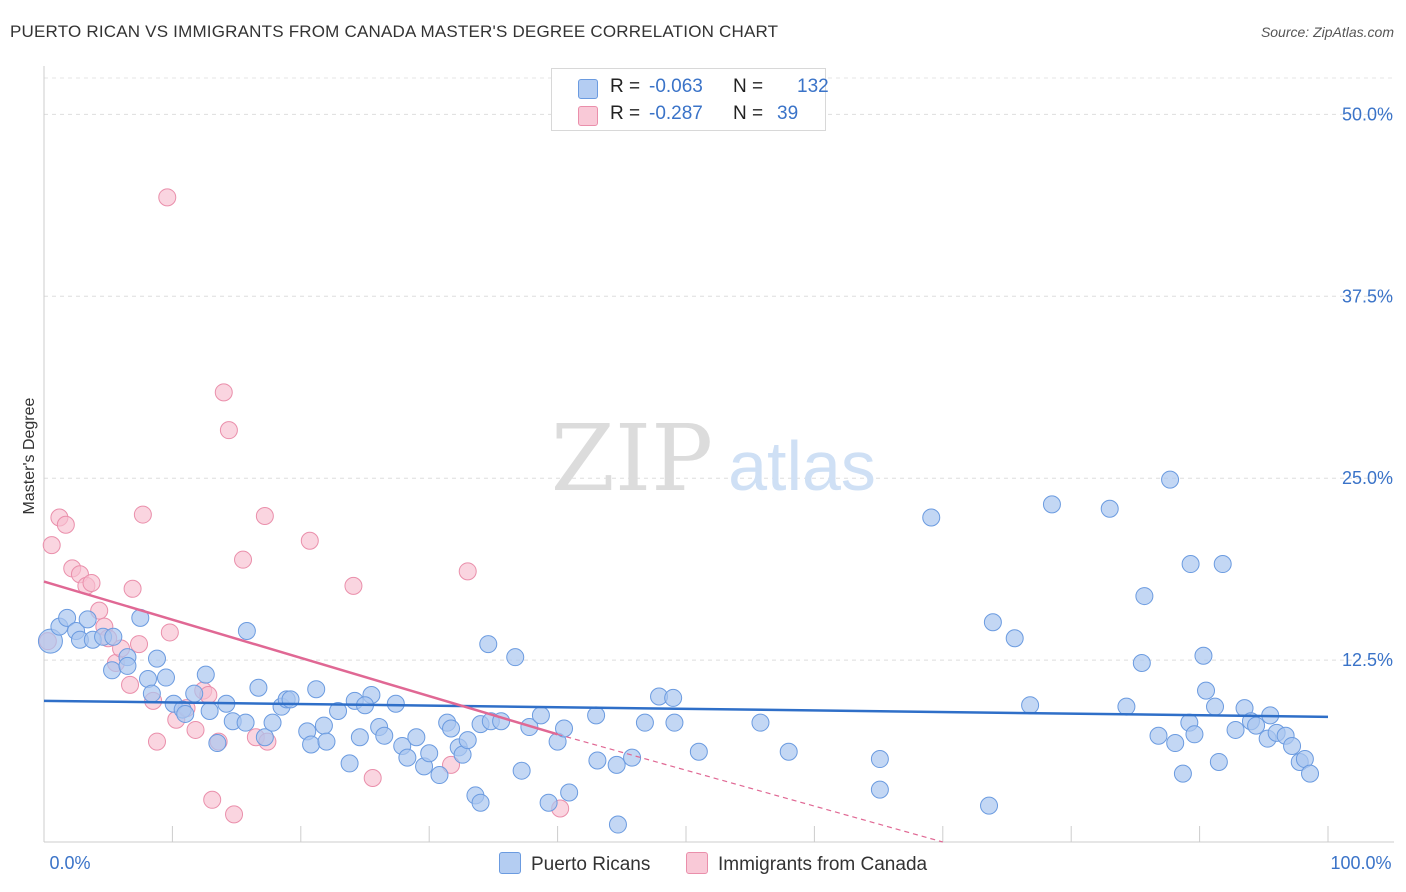 Image resolution: width=1406 pixels, height=892 pixels. I want to click on watermark: ZIP atlas, so click(713, 458).